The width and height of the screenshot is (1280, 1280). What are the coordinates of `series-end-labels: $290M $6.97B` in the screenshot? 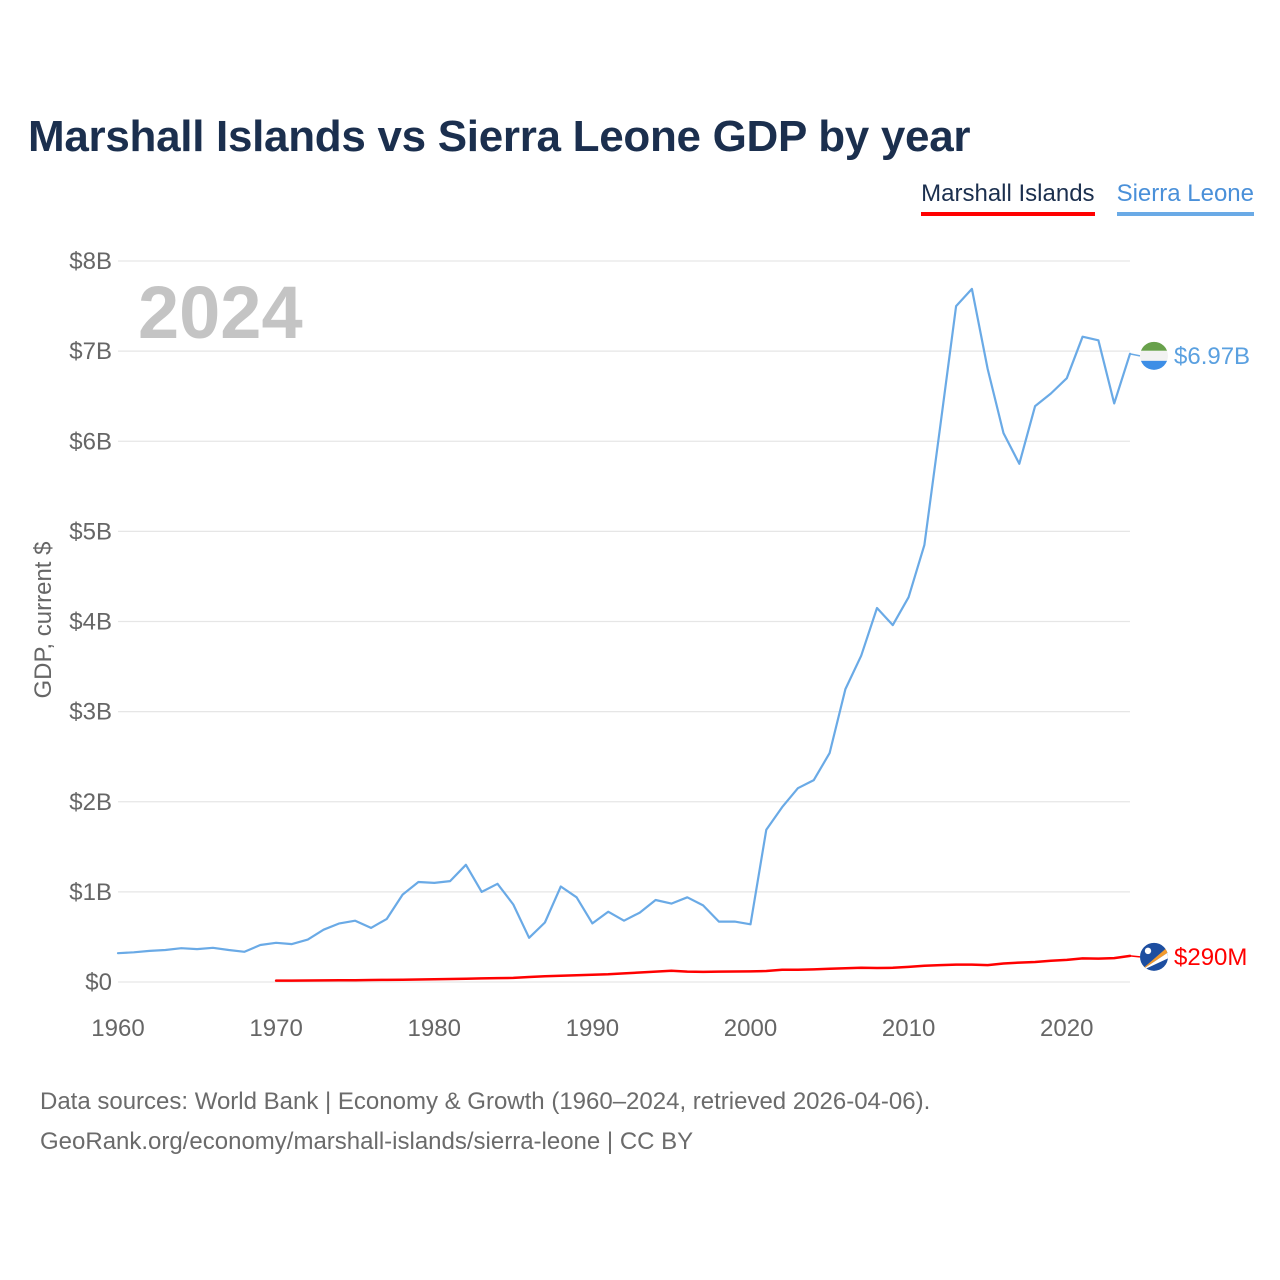 It's located at (1189, 656).